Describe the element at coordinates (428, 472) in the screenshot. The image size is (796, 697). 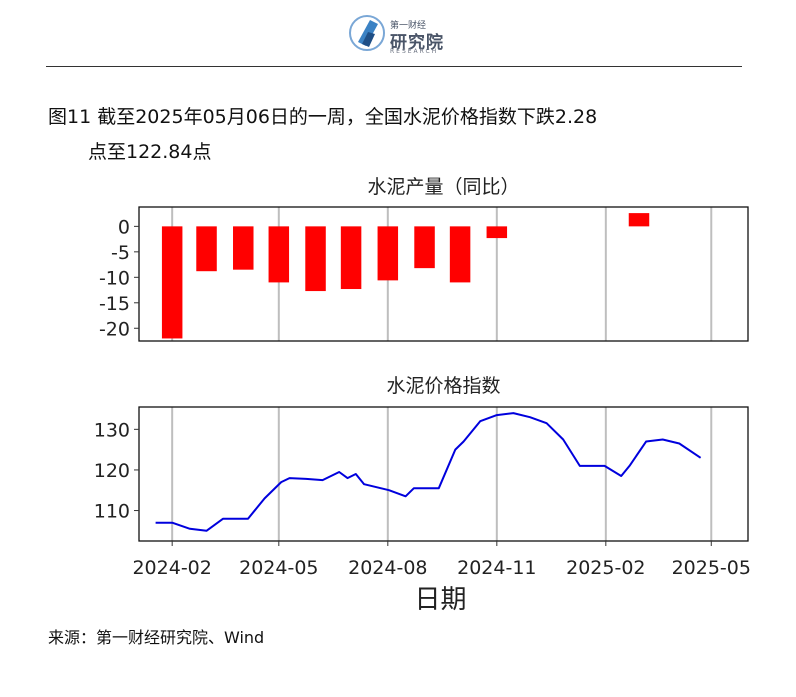
I see `price-index-line` at that location.